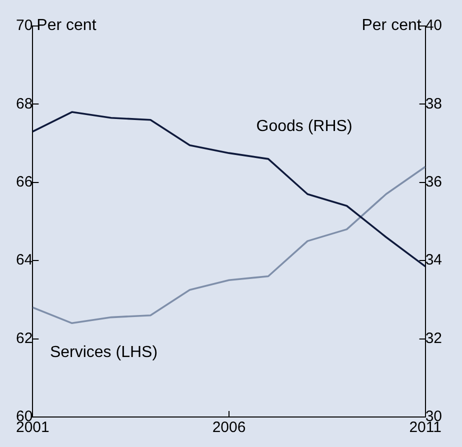 The image size is (462, 447). What do you see at coordinates (229, 427) in the screenshot?
I see `x-tick-label: 2006` at bounding box center [229, 427].